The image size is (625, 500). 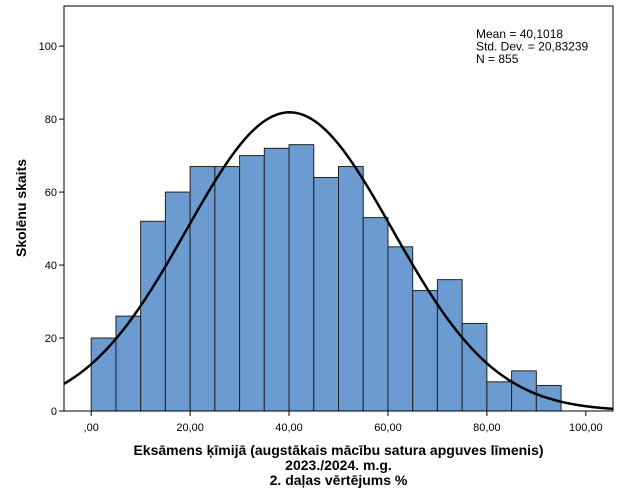 I want to click on x-tick-label-4: 80,00, so click(x=487, y=428).